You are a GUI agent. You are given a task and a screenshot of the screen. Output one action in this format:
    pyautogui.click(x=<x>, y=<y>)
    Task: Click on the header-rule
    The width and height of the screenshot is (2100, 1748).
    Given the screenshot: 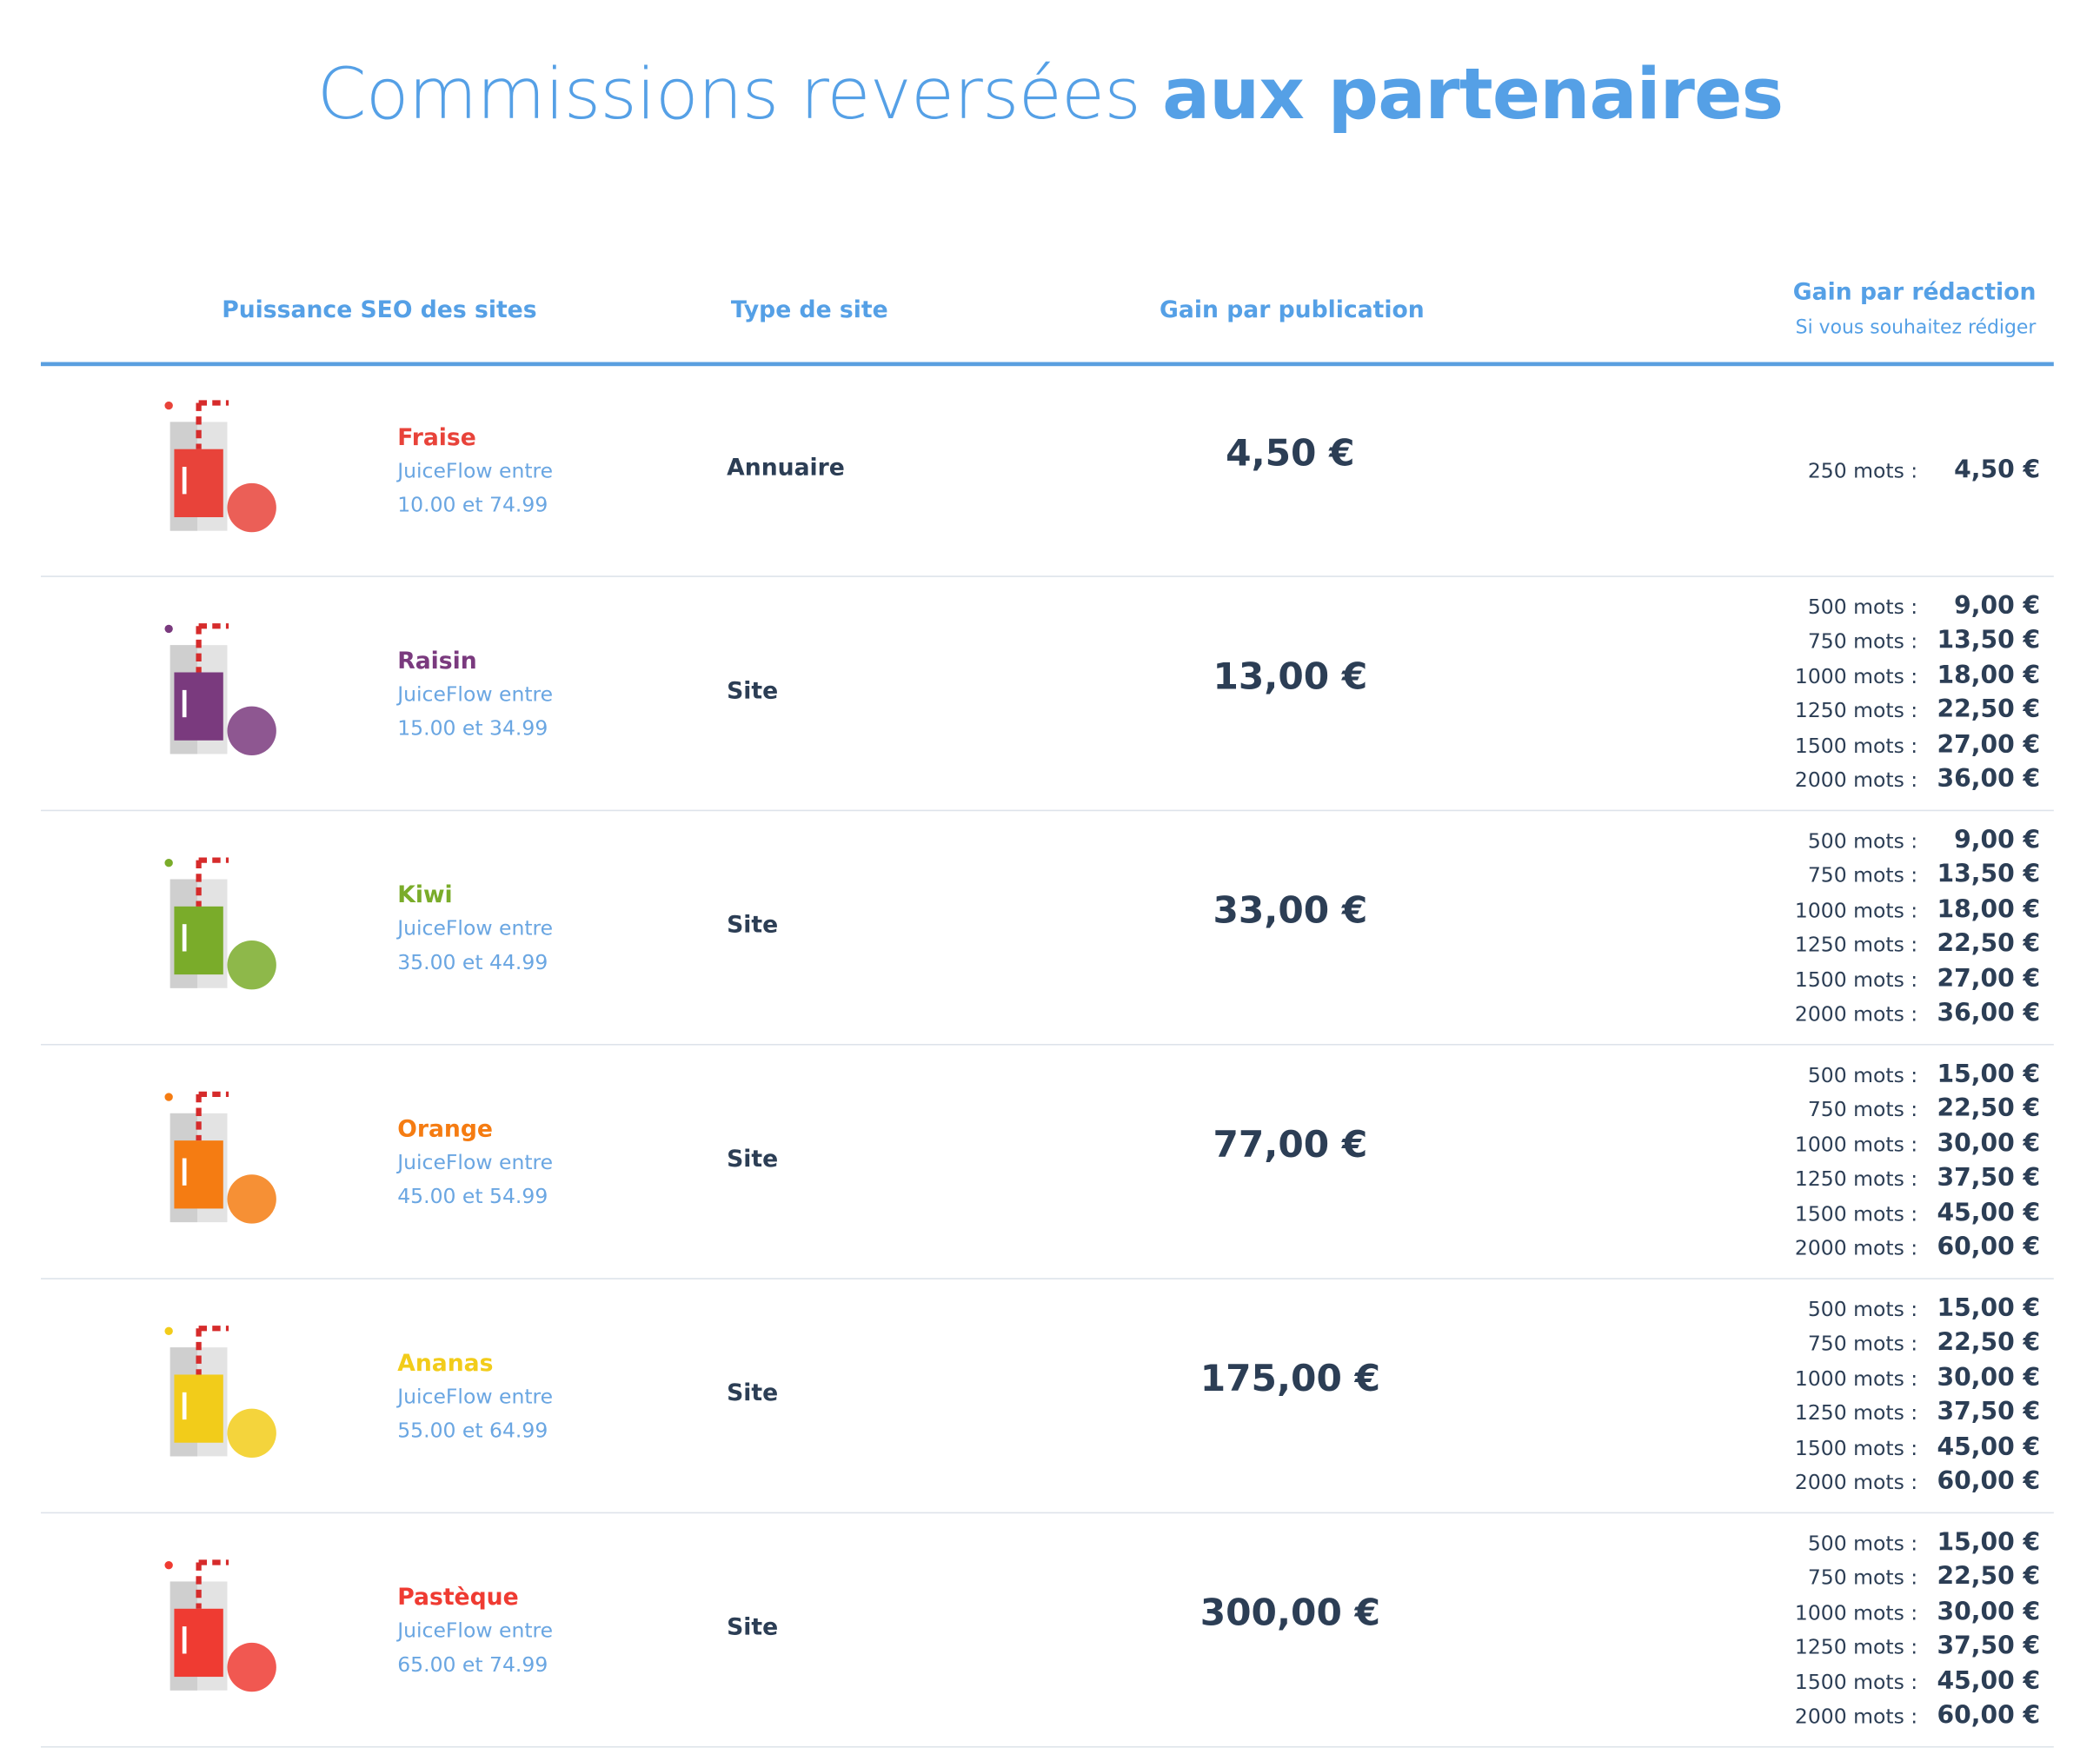 What is the action you would take?
    pyautogui.click(x=1047, y=364)
    